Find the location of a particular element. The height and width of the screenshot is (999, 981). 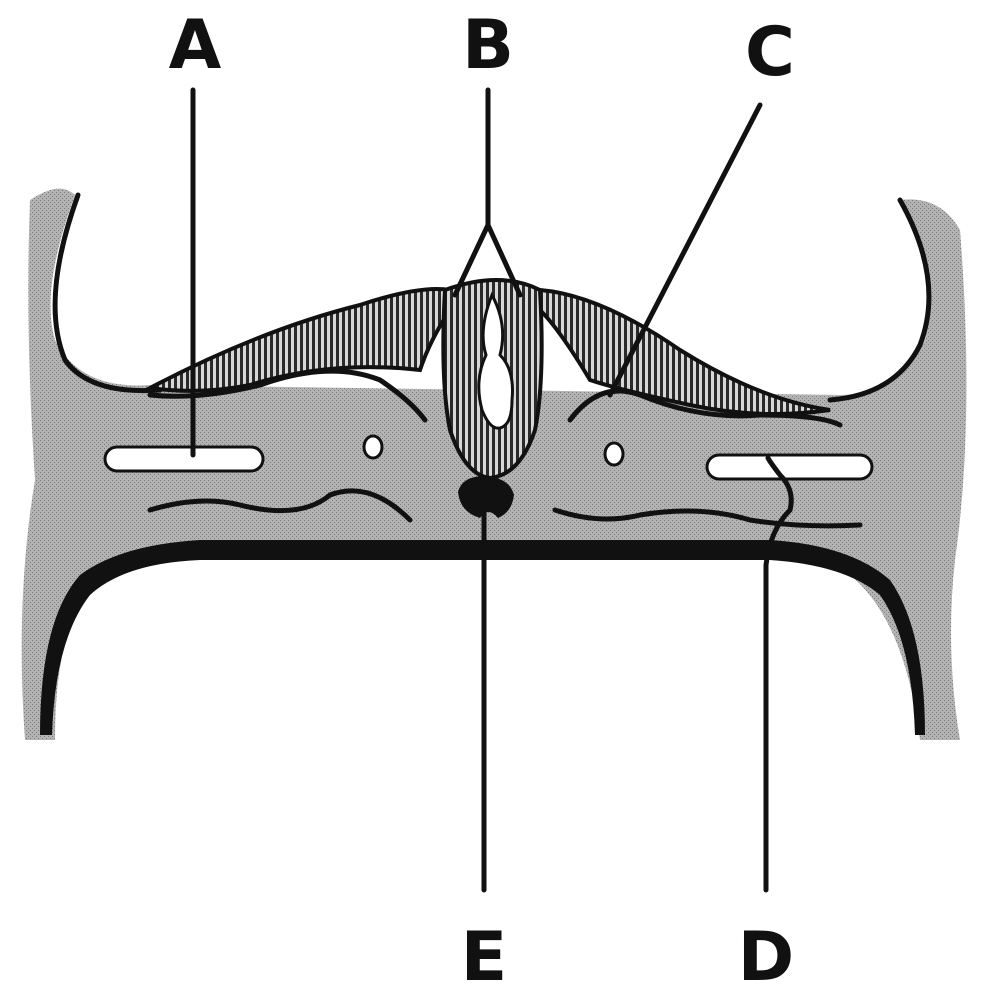

right-body-wall-outline is located at coordinates (879, 300).